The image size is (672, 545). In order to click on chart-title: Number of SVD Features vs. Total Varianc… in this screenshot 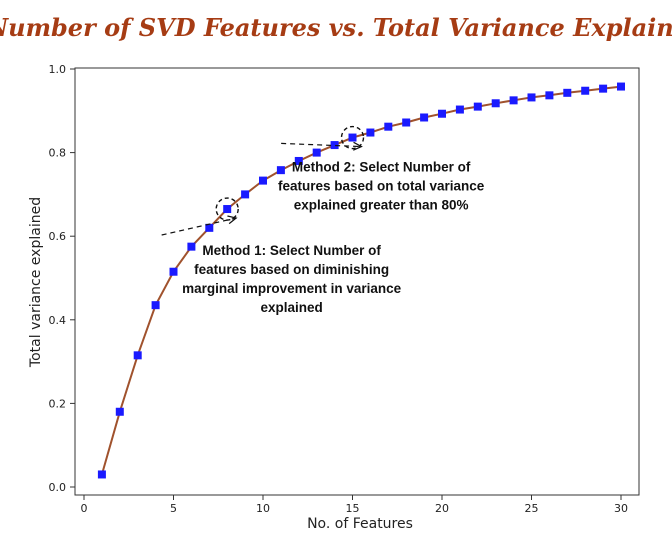, I will do `click(336, 27)`.